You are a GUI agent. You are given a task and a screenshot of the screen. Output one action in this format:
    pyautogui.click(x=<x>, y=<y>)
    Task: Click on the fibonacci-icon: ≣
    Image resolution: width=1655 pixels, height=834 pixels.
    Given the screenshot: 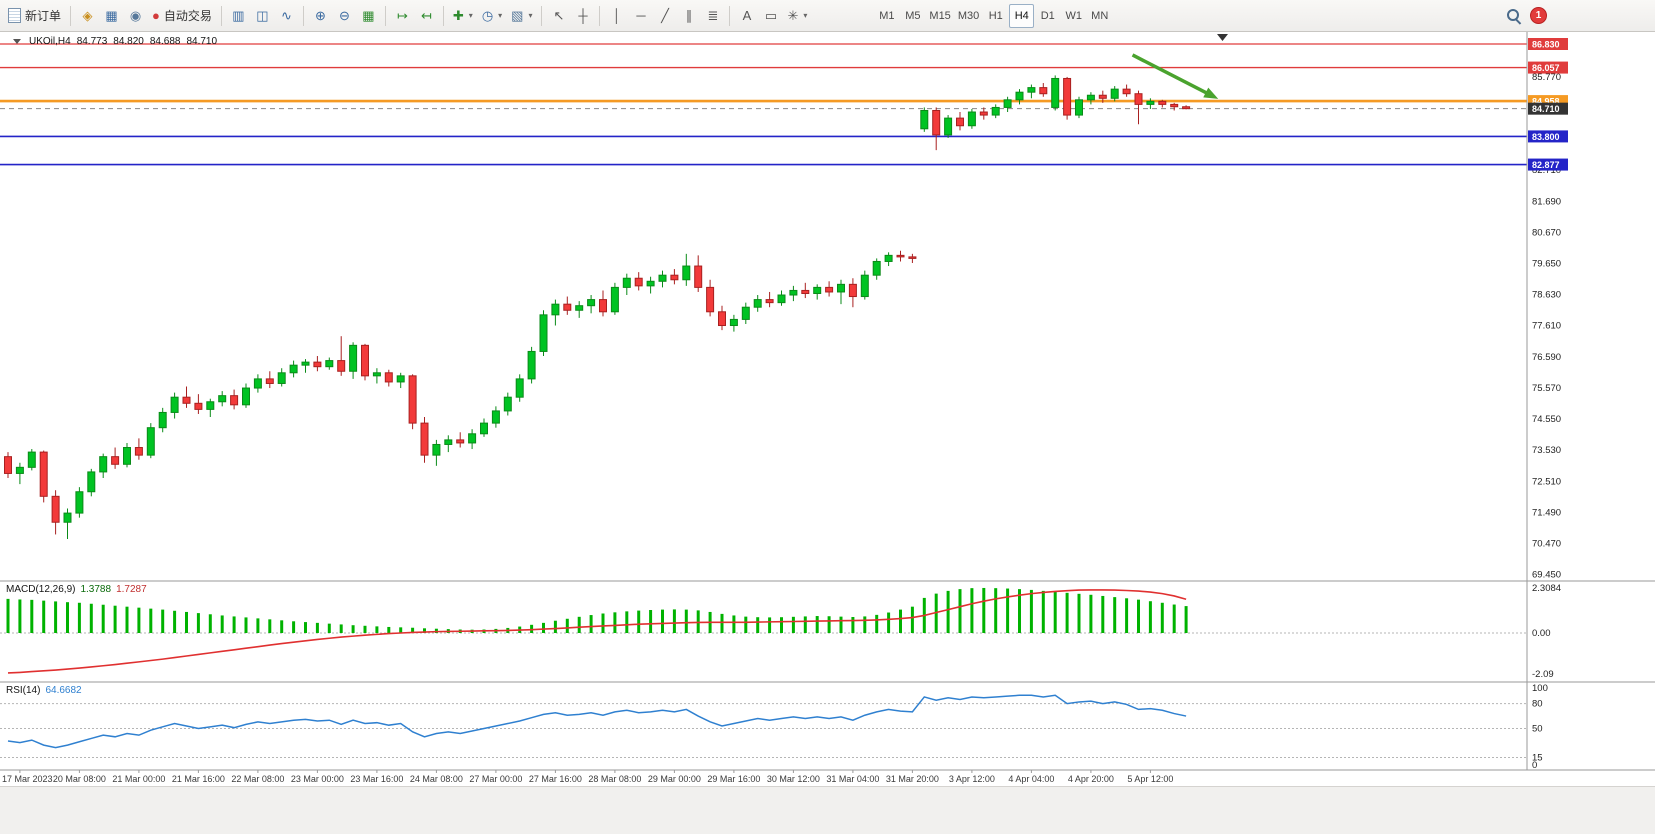 What is the action you would take?
    pyautogui.click(x=713, y=15)
    